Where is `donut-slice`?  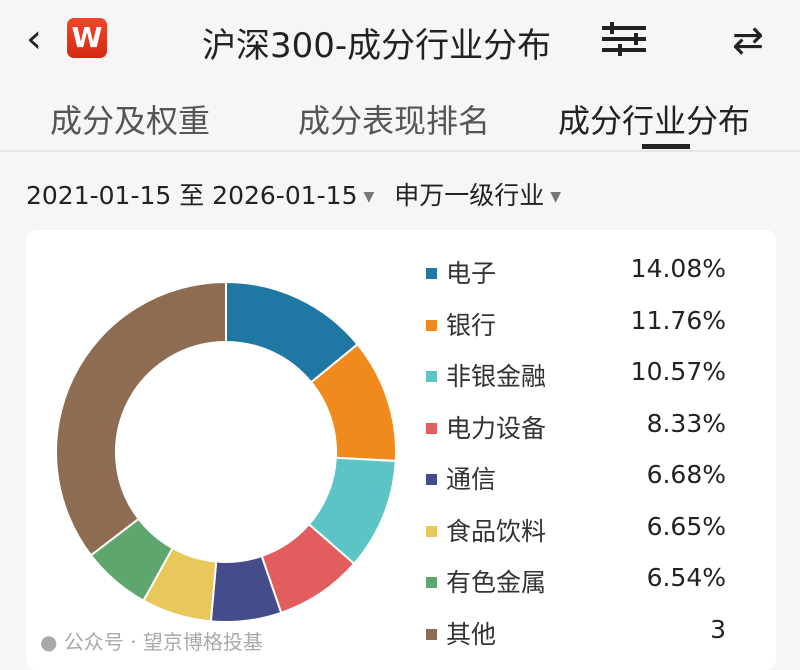 donut-slice is located at coordinates (141, 418).